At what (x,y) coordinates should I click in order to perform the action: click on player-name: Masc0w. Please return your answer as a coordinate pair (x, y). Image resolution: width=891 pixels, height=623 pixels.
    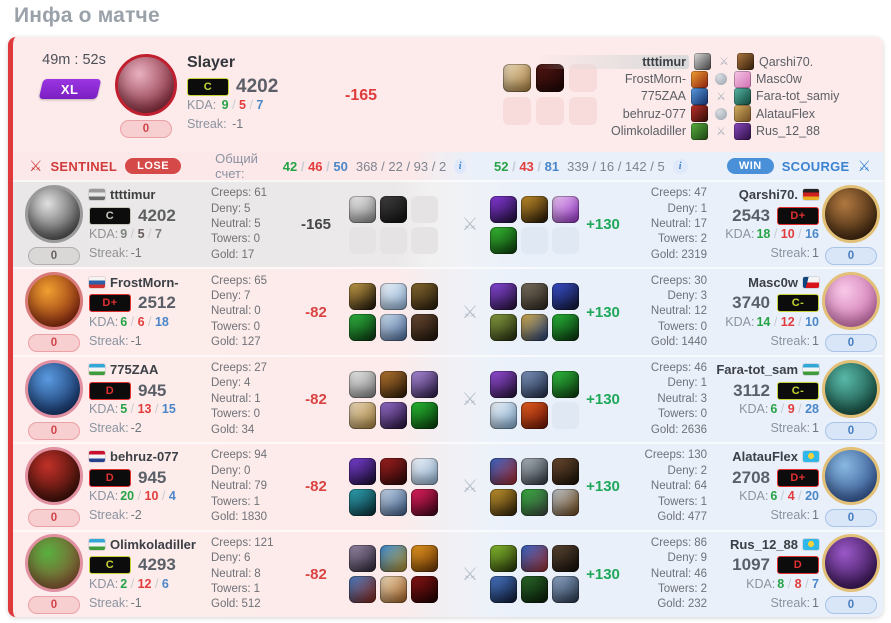
    Looking at the image, I should click on (773, 282).